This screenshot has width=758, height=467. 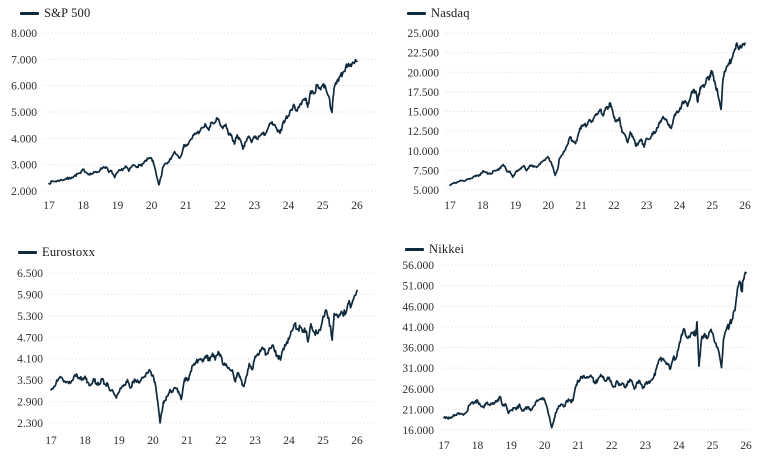 I want to click on legend-label: Eurostoxx, so click(x=69, y=252).